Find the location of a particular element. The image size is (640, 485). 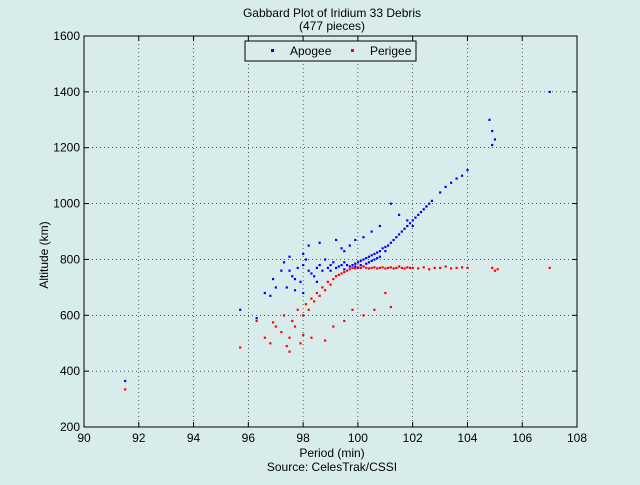

y-tick-label: 400 is located at coordinates (70, 371).